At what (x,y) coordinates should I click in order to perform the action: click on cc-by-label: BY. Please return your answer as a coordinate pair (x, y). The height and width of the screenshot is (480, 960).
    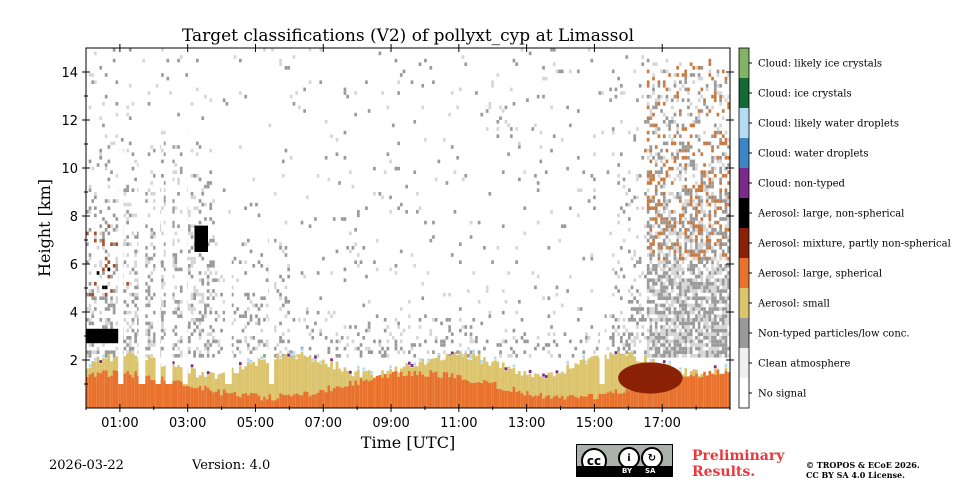
    Looking at the image, I should click on (627, 471).